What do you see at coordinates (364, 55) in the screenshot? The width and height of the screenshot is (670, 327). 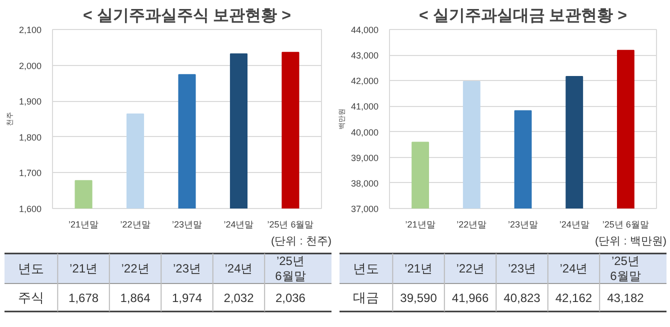 I see `y-tick-label: 43,000` at bounding box center [364, 55].